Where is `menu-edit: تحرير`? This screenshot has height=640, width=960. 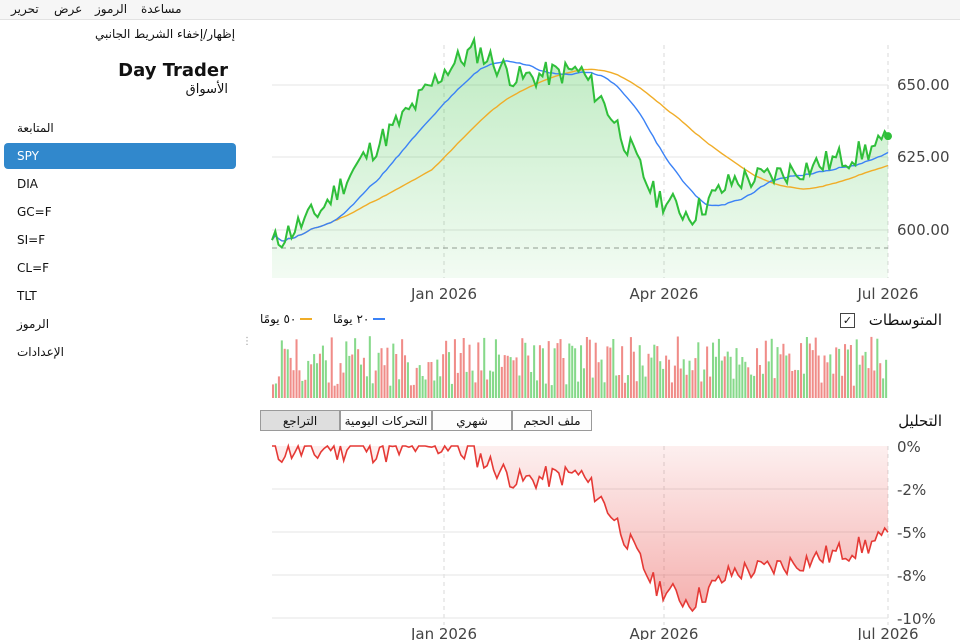
menu-edit: تحرير is located at coordinates (25, 9).